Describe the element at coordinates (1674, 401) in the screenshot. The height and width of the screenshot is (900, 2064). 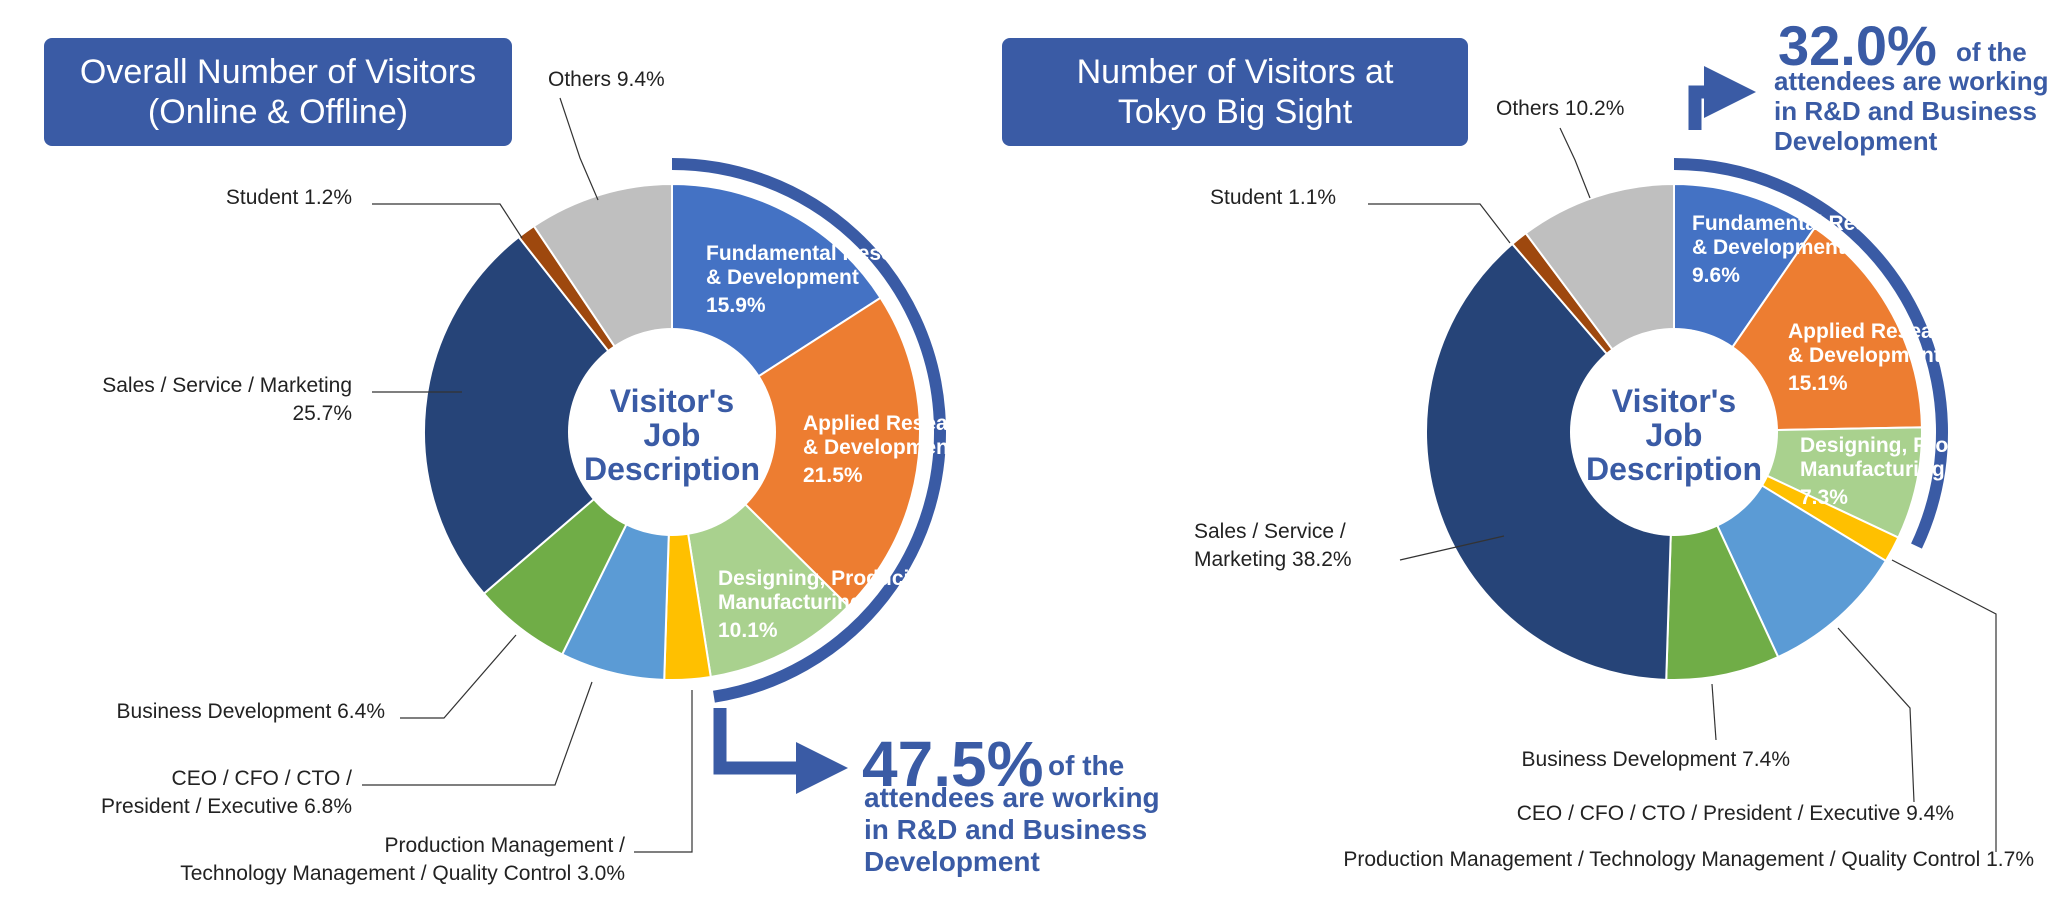
I see `chart2-center-label-line: Visitor's` at that location.